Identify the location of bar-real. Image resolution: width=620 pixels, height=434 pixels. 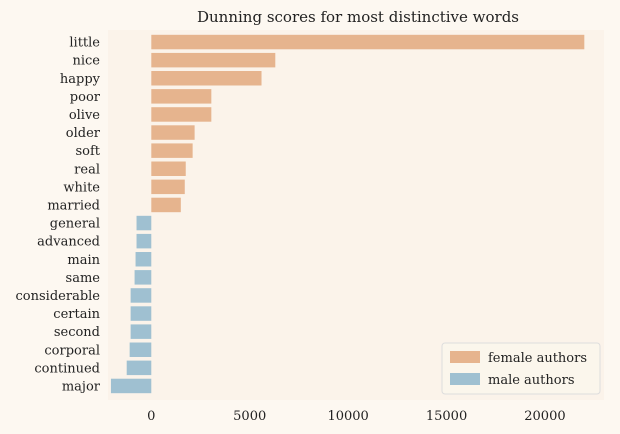
(168, 168).